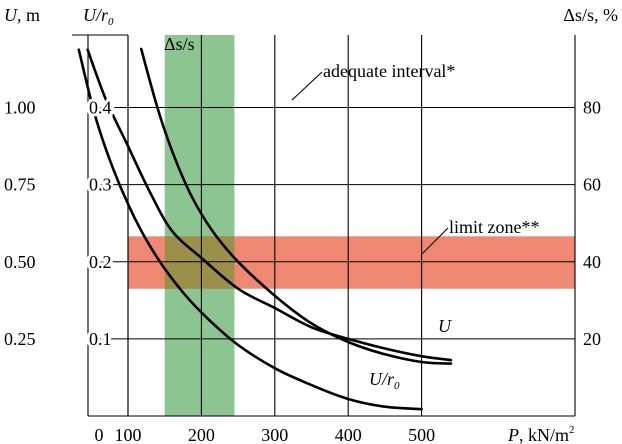 This screenshot has width=622, height=444. I want to click on y-inner-axis-title: U/r0, so click(98, 16).